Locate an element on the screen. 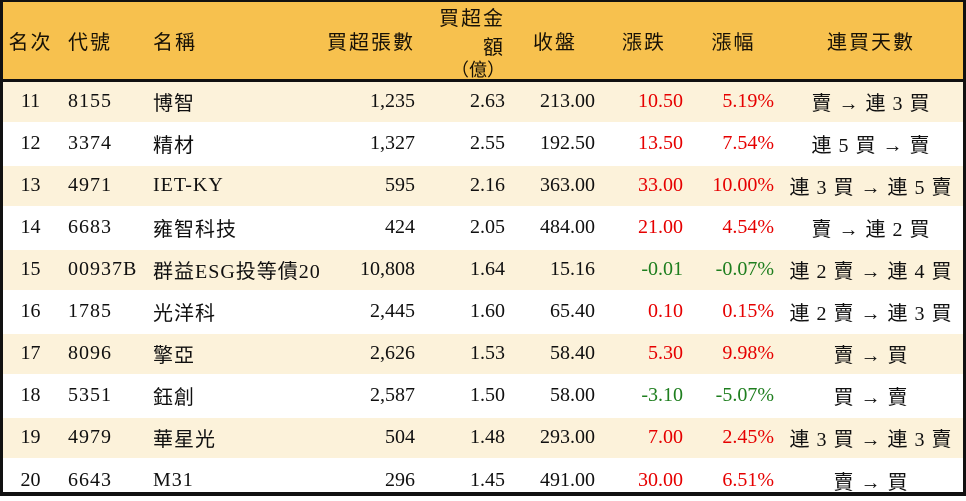 The width and height of the screenshot is (966, 501). cell-amount: 1.53 is located at coordinates (465, 354).